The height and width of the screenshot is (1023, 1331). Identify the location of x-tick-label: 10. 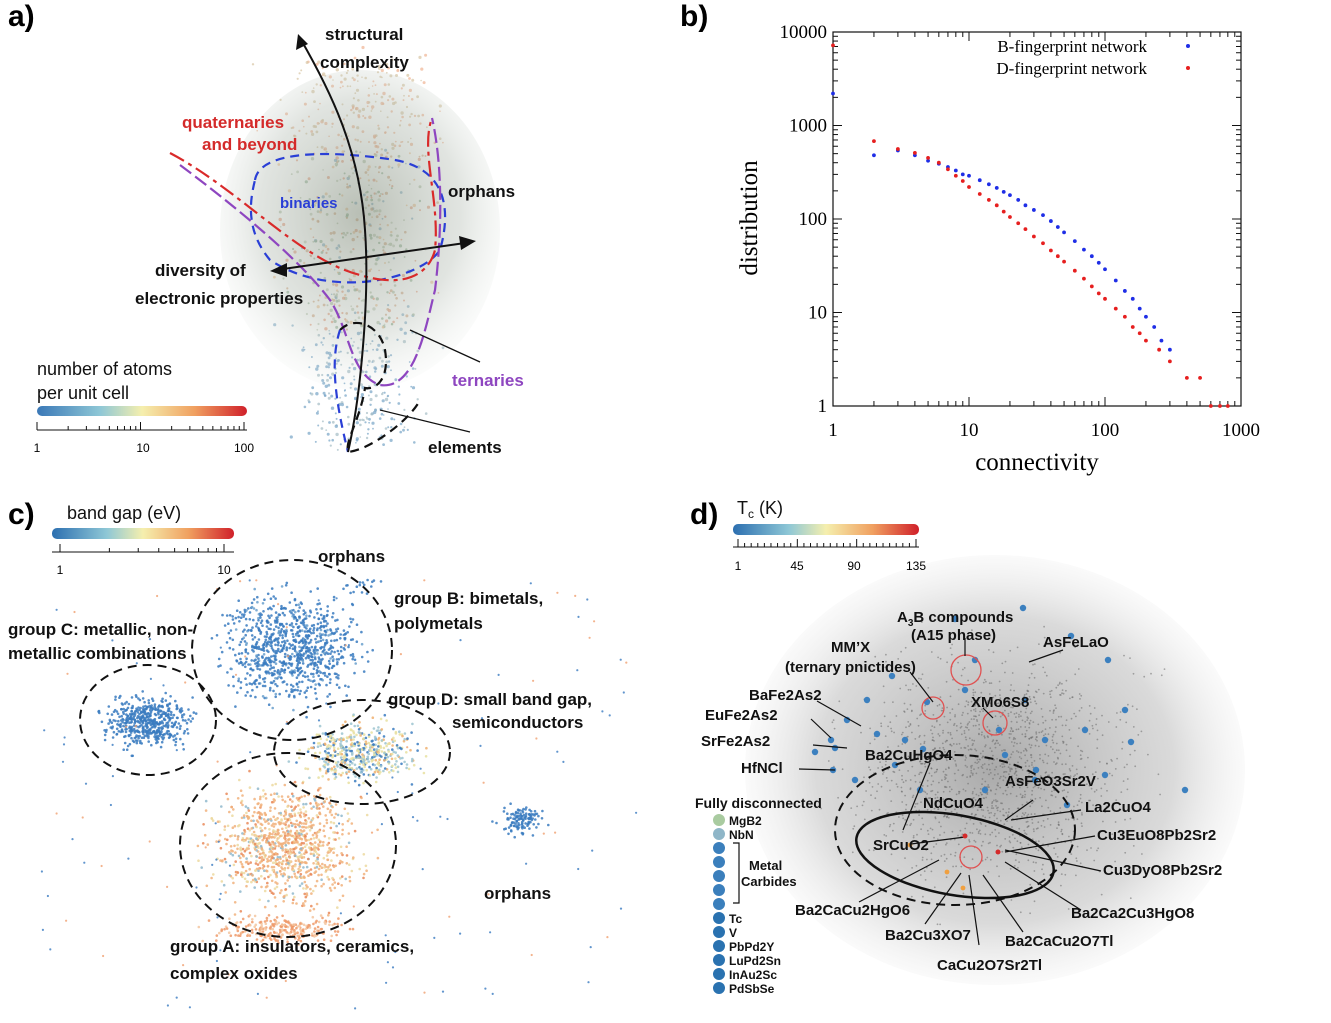
(969, 430).